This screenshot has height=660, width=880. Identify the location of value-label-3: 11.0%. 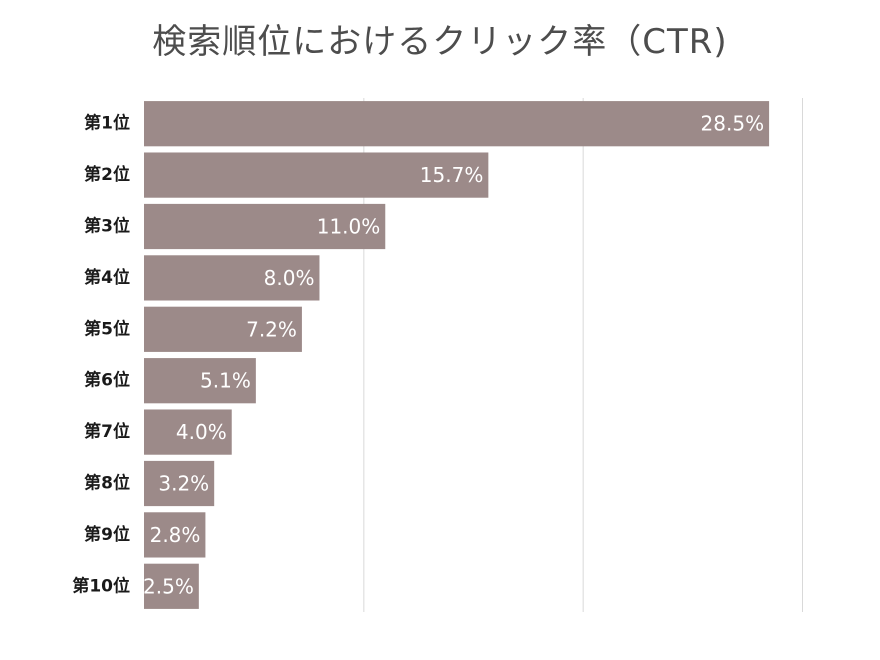
(349, 227).